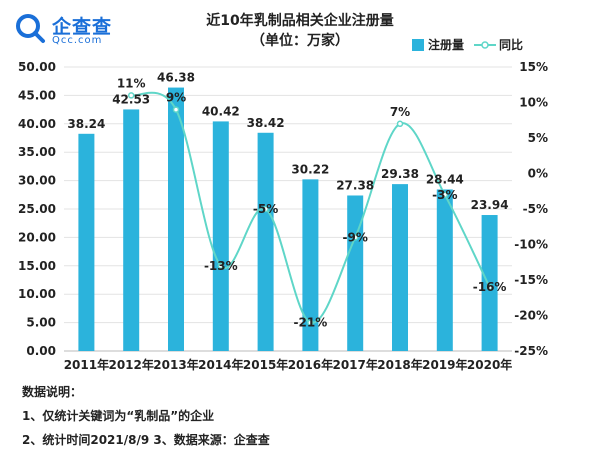 This screenshot has height=452, width=600. I want to click on yoy-value-label: -9%, so click(355, 237).